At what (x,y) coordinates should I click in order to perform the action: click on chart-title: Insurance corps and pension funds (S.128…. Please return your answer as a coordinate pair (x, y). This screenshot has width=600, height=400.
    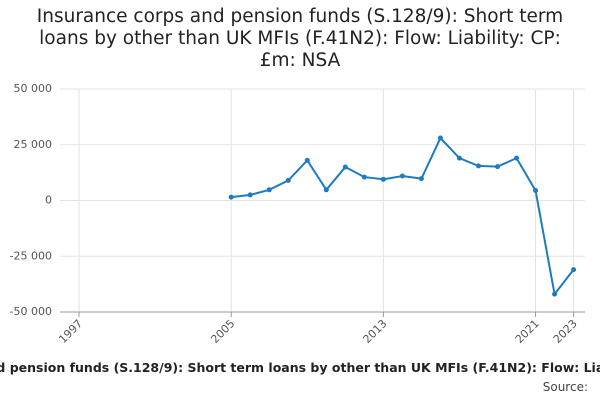
    Looking at the image, I should click on (300, 38).